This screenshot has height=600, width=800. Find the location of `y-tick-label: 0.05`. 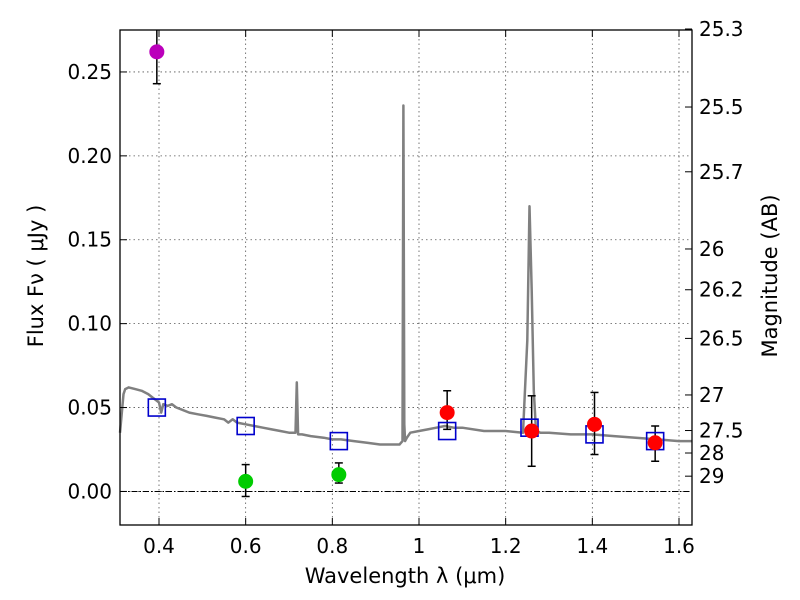

y-tick-label: 0.05 is located at coordinates (89, 408).